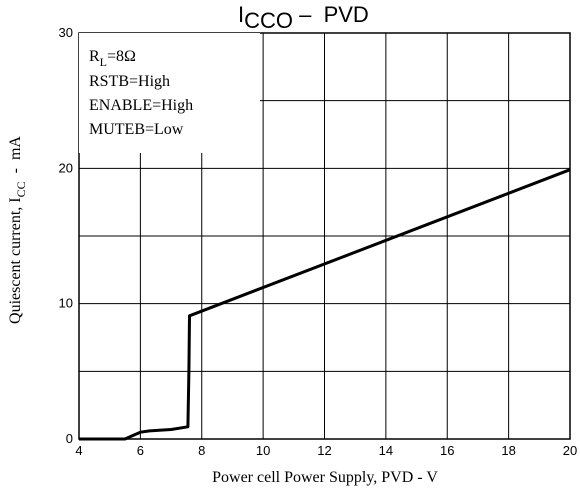 The width and height of the screenshot is (580, 493). I want to click on ylabel-main: Quiescent current, I, so click(15, 260).